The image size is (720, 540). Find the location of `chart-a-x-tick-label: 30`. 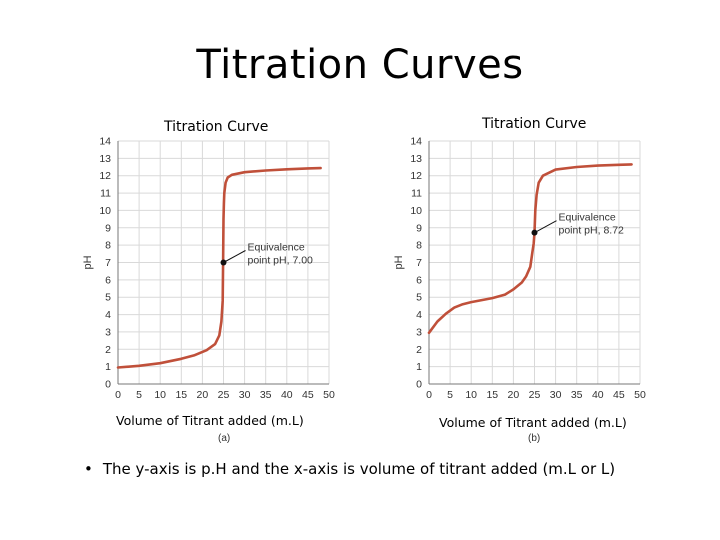

chart-a-x-tick-label: 30 is located at coordinates (245, 395).